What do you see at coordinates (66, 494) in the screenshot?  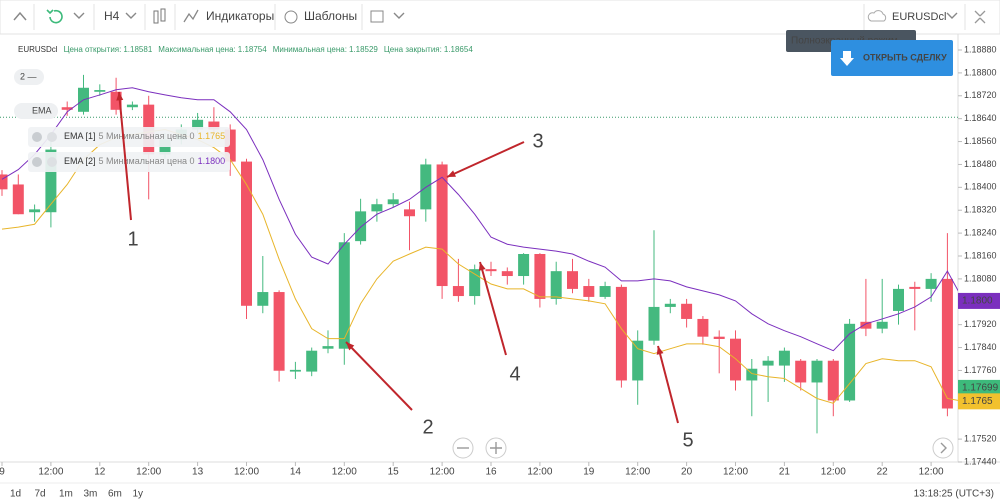 I see `period-button: 1m` at bounding box center [66, 494].